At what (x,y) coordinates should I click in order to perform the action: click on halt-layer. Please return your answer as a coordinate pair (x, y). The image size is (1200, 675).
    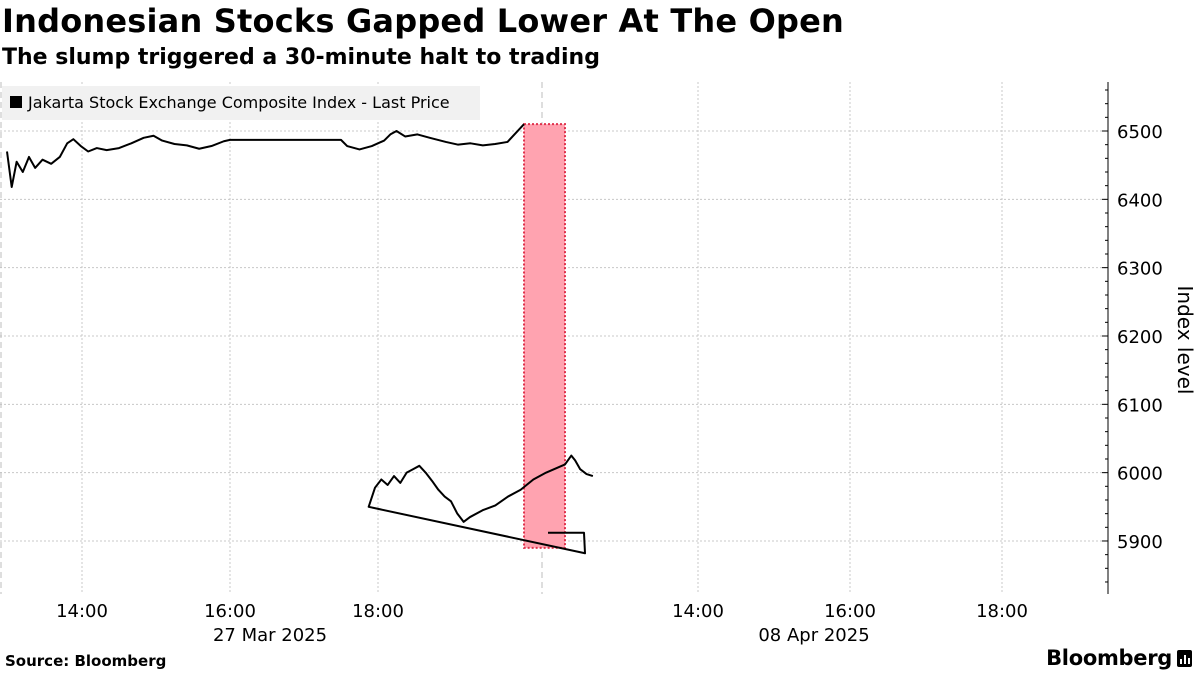
    Looking at the image, I should click on (544, 336).